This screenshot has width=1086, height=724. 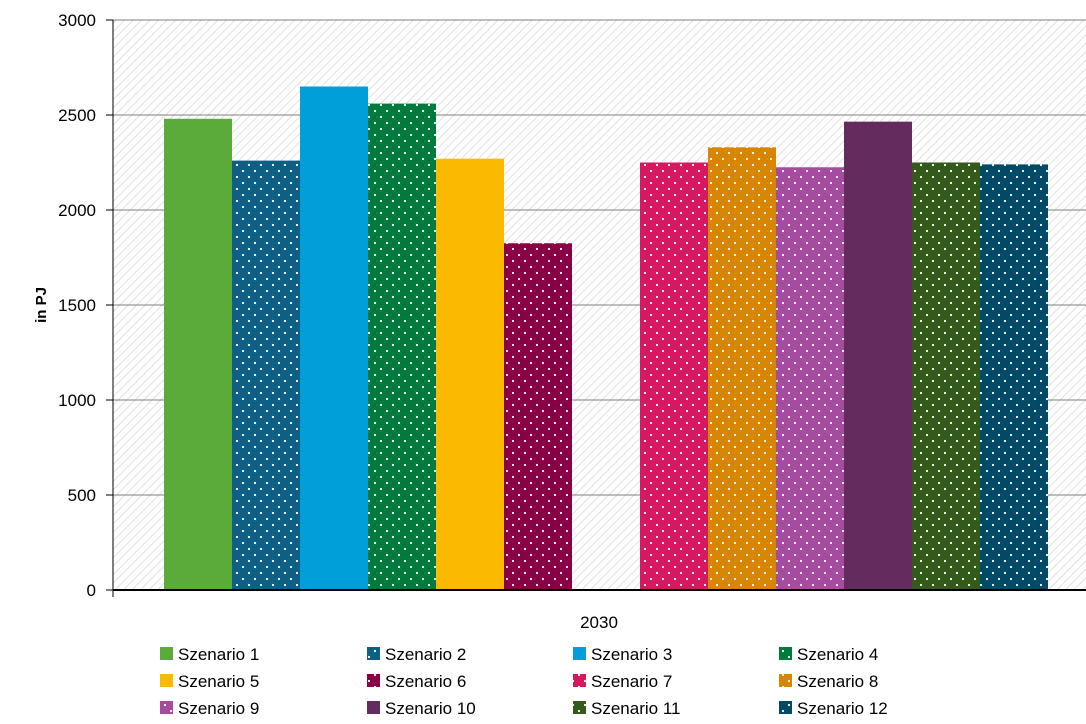 What do you see at coordinates (837, 681) in the screenshot?
I see `legend-label-szenario-8: Szenario 8` at bounding box center [837, 681].